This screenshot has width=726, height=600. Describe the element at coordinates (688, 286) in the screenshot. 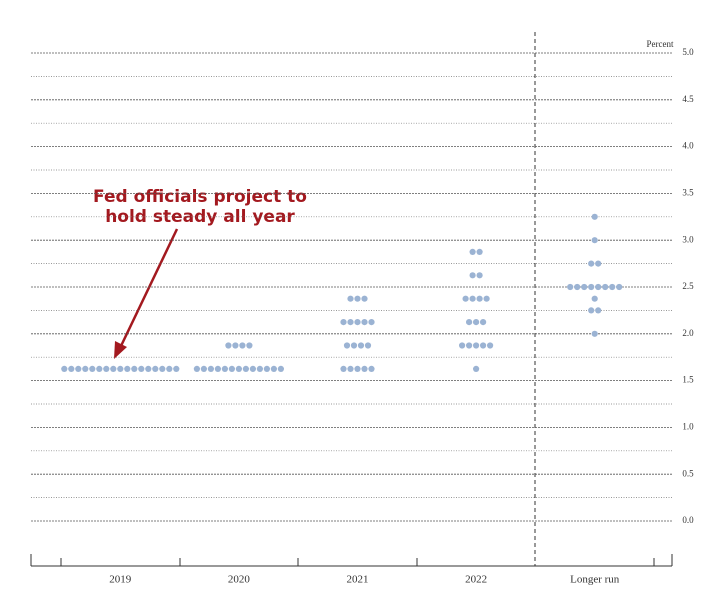

I see `y-tick-label: 2.5` at that location.